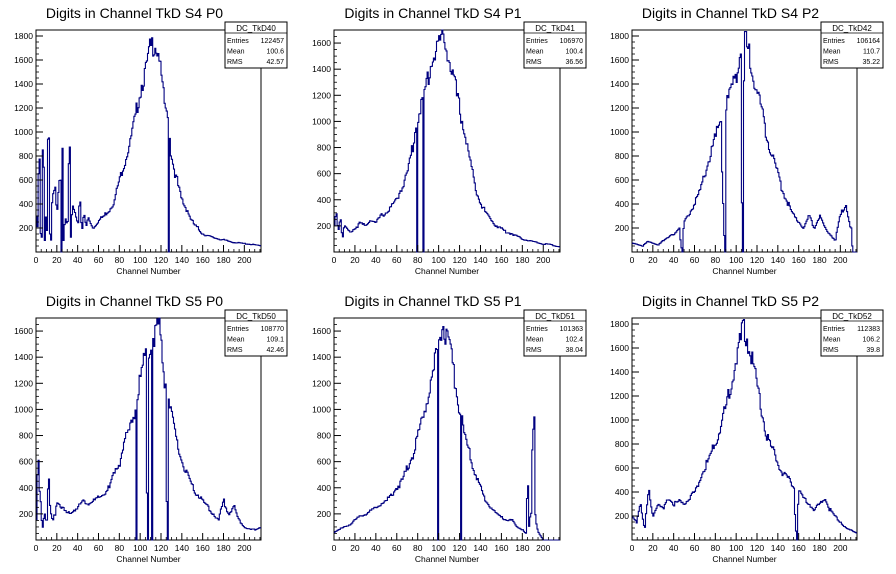 This screenshot has height=574, width=896. What do you see at coordinates (275, 340) in the screenshot?
I see `stats-value: 109.1` at bounding box center [275, 340].